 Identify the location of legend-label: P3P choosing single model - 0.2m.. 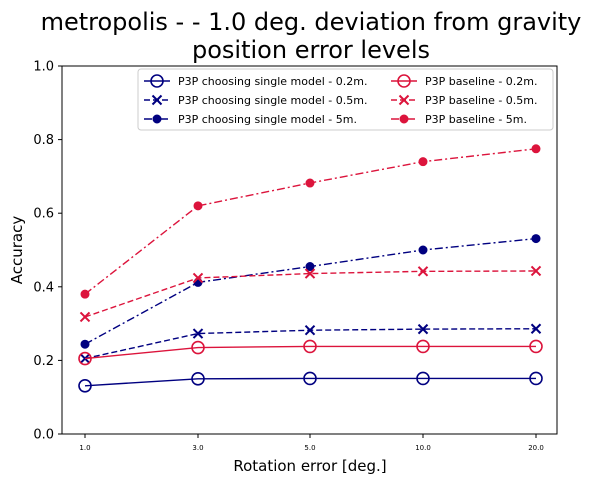
(272, 81).